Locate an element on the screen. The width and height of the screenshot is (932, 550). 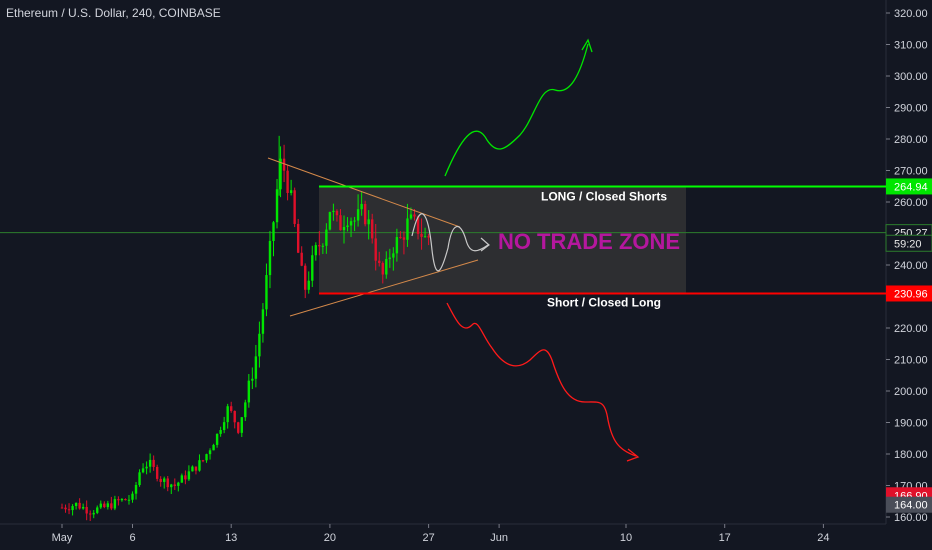
price-tick-label: 220.00 is located at coordinates (911, 329).